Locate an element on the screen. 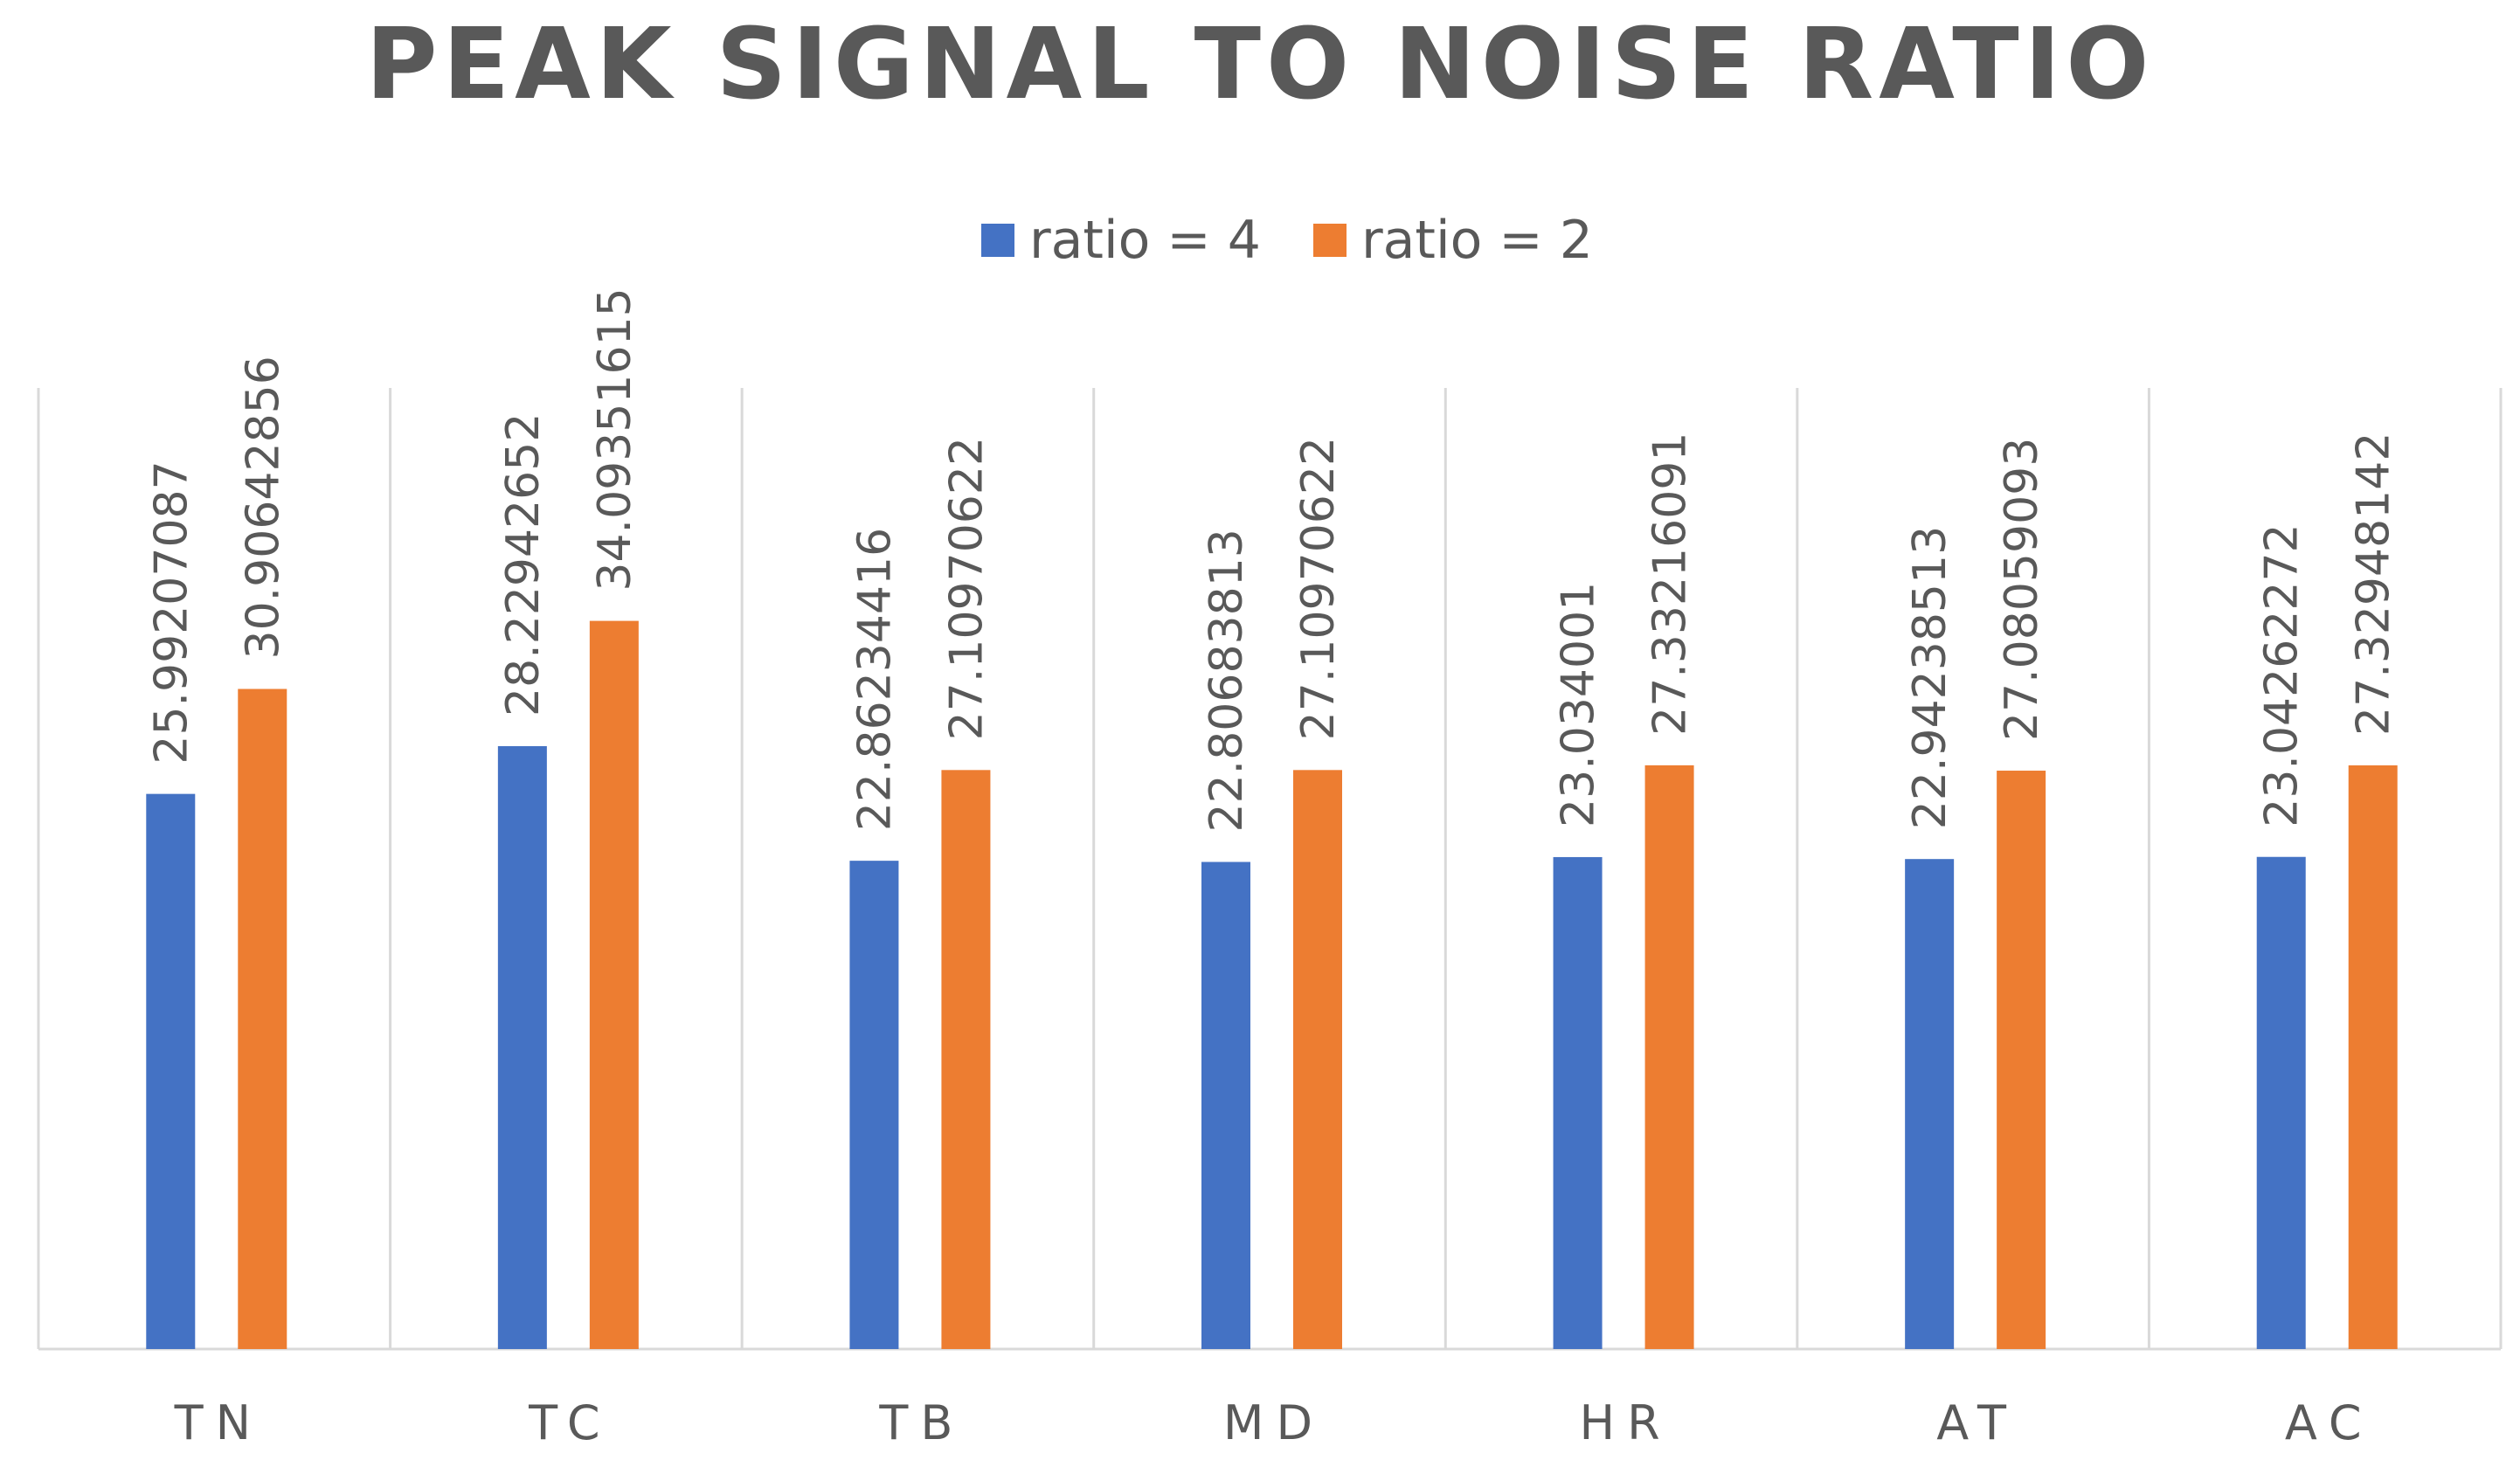 The width and height of the screenshot is (2520, 1467). data-label-tb-series-2: 27.10970622 is located at coordinates (966, 588).